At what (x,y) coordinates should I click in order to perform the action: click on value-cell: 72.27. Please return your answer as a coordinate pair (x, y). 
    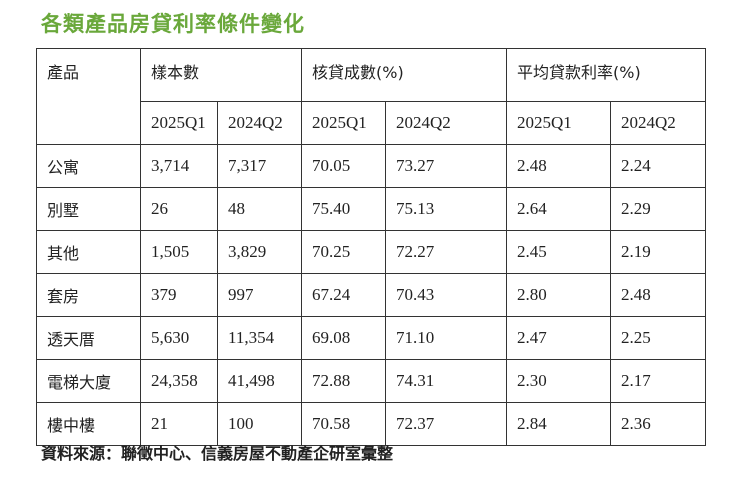
    Looking at the image, I should click on (446, 252).